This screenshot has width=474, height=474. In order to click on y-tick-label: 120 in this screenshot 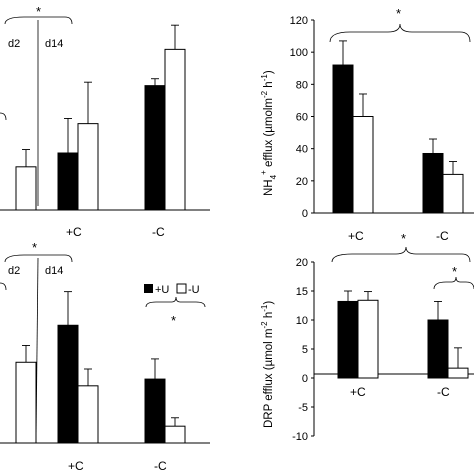, I will do `click(299, 21)`.